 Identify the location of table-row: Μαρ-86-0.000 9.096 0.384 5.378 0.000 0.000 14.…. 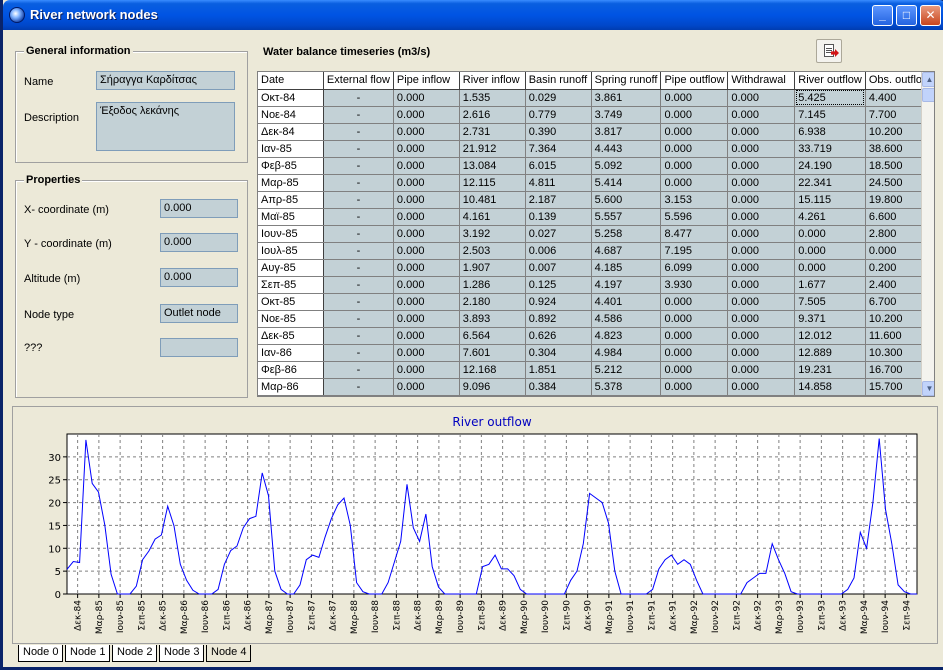
(596, 387).